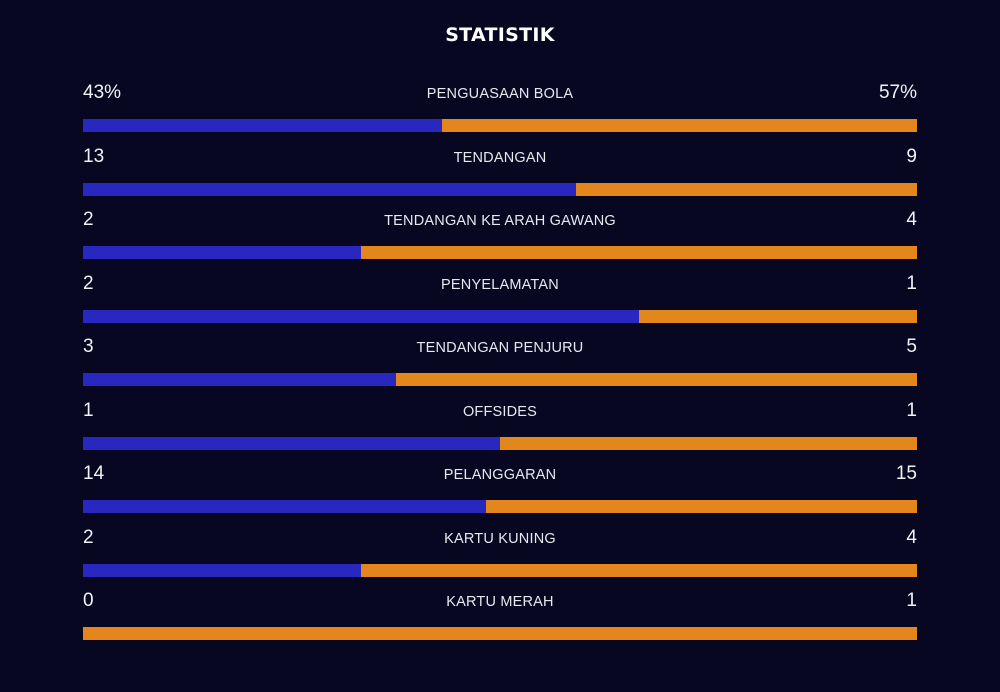 This screenshot has width=1000, height=692. I want to click on stat-label: PELANGGARAN, so click(500, 475).